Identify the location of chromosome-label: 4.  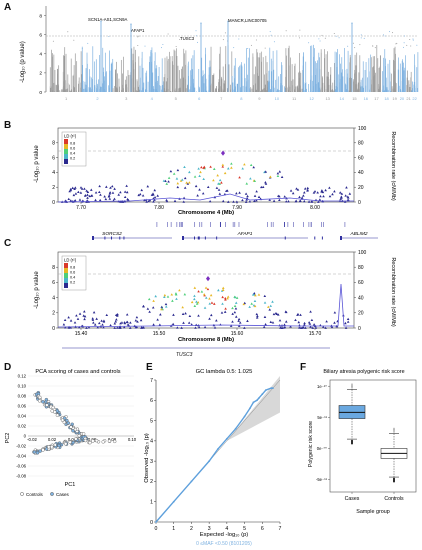
(152, 98).